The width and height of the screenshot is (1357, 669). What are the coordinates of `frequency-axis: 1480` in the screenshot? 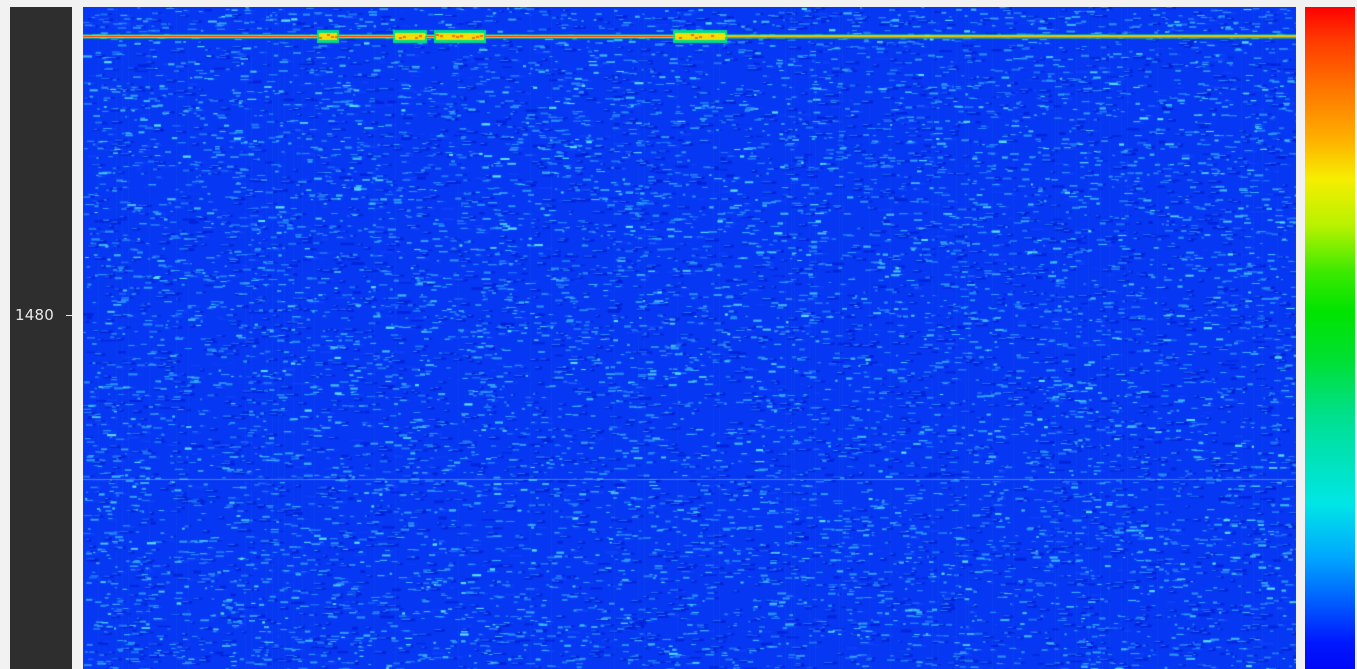 It's located at (41, 338).